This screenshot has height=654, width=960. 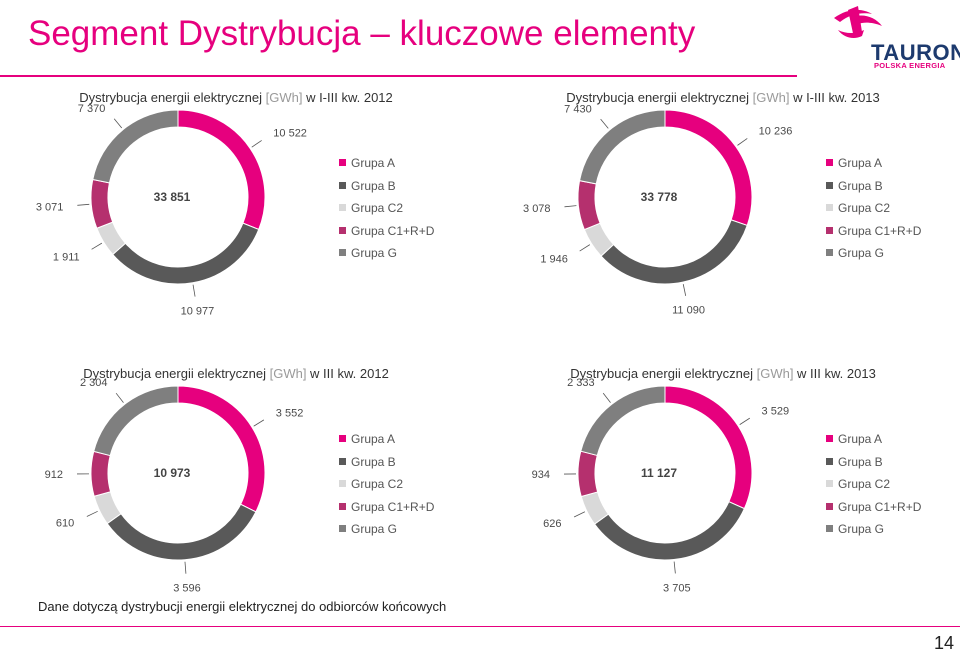 What do you see at coordinates (92, 109) in the screenshot?
I see `data-label-grupa-g: 7 370` at bounding box center [92, 109].